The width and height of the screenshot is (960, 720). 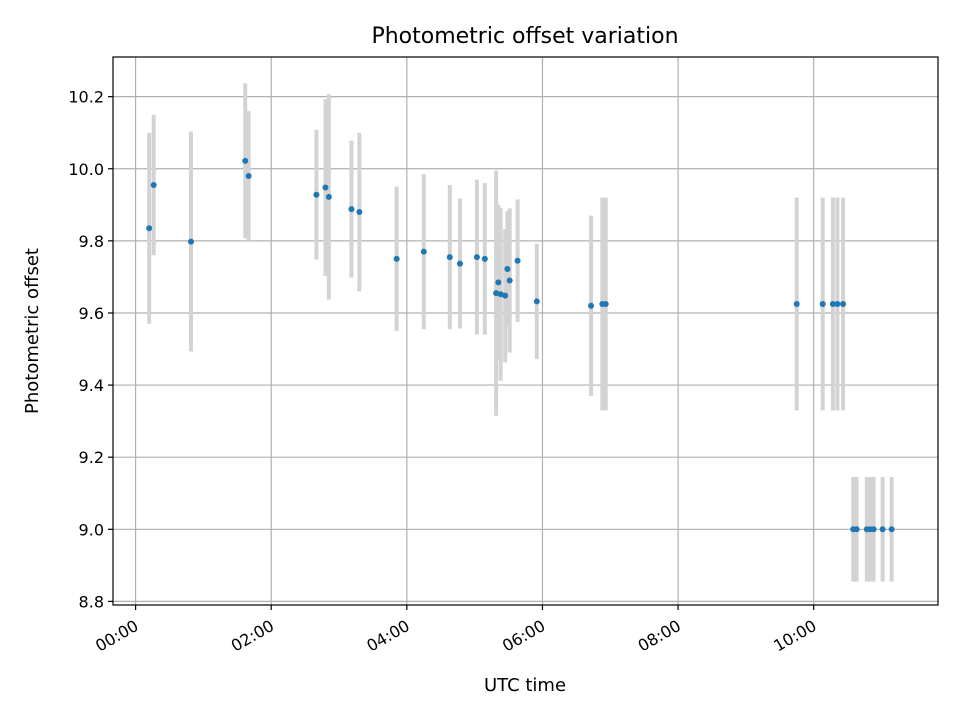 What do you see at coordinates (90, 349) in the screenshot?
I see `y-axis: 8.8 9.0 9.2 9.4 9.6 9.8 10.0 10.2` at bounding box center [90, 349].